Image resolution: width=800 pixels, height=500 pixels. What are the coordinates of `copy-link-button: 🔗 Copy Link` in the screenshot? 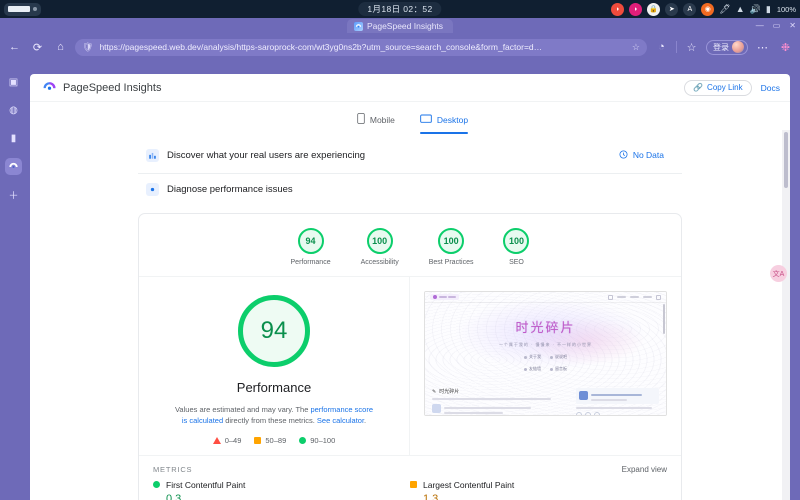 It's located at (718, 87).